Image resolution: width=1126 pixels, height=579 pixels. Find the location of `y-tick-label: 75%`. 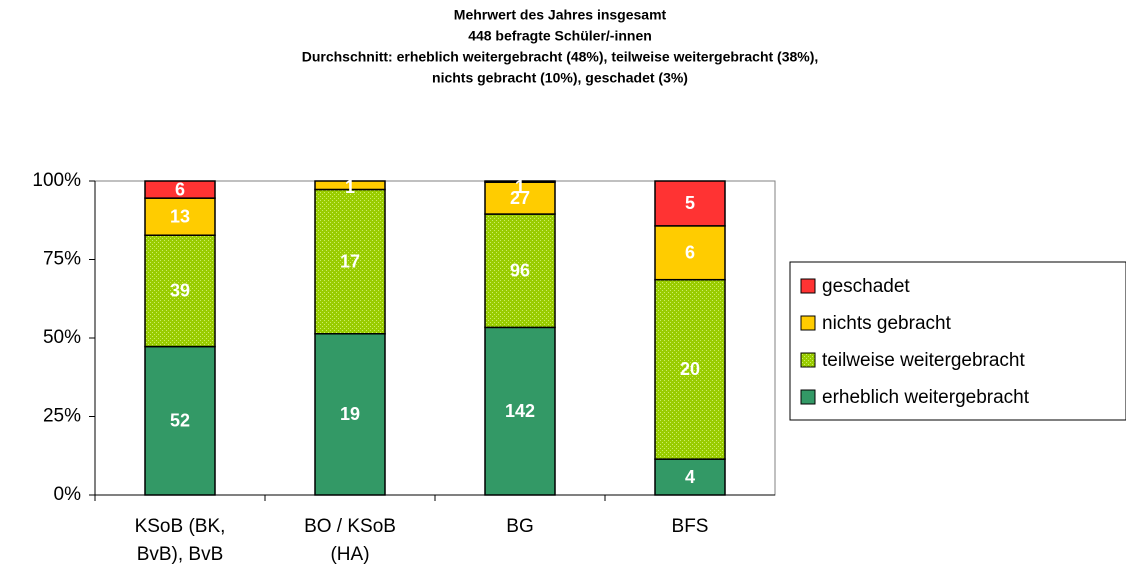

y-tick-label: 75% is located at coordinates (62, 259).